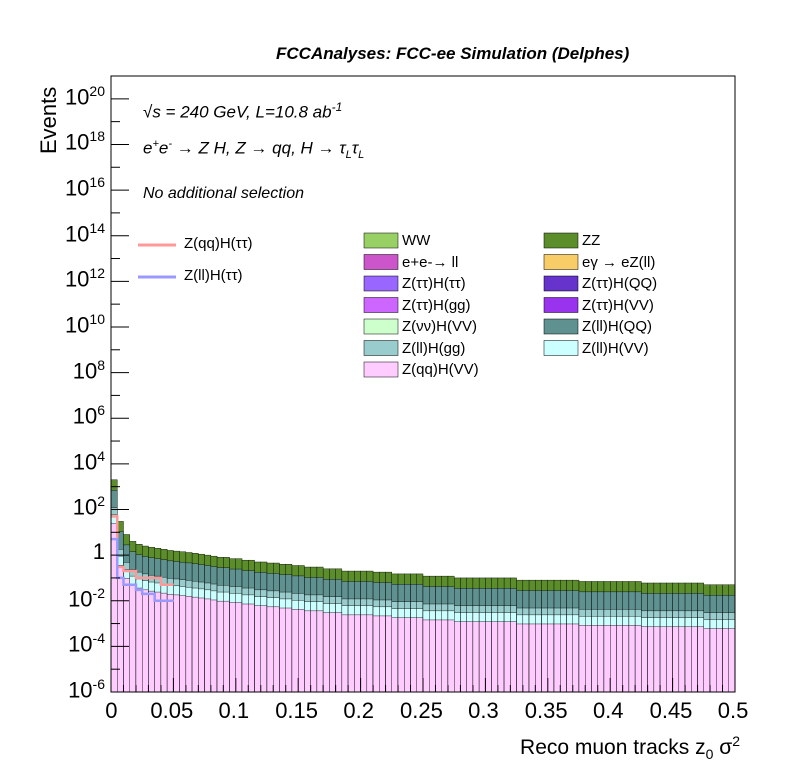 Image resolution: width=796 pixels, height=772 pixels. What do you see at coordinates (453, 53) in the screenshot?
I see `chart-header: FCCAnalyses: FCC-ee Simulation (Delphes)` at bounding box center [453, 53].